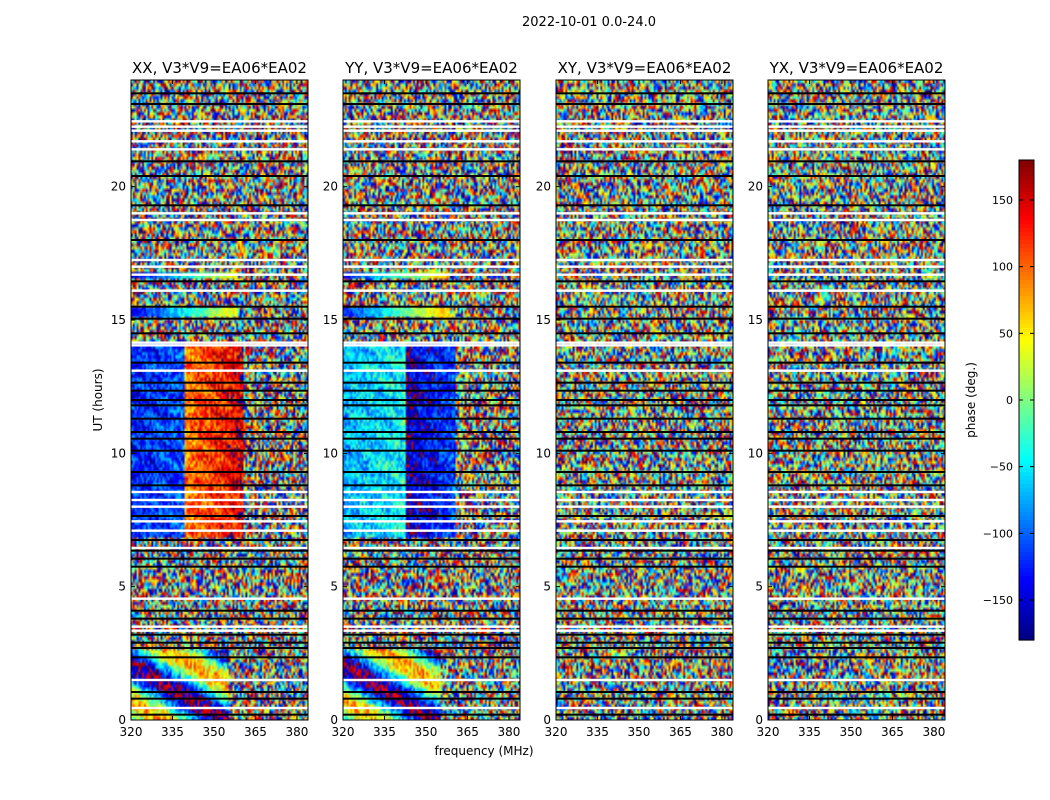  I want to click on y-tick-label: 15, so click(118, 320).